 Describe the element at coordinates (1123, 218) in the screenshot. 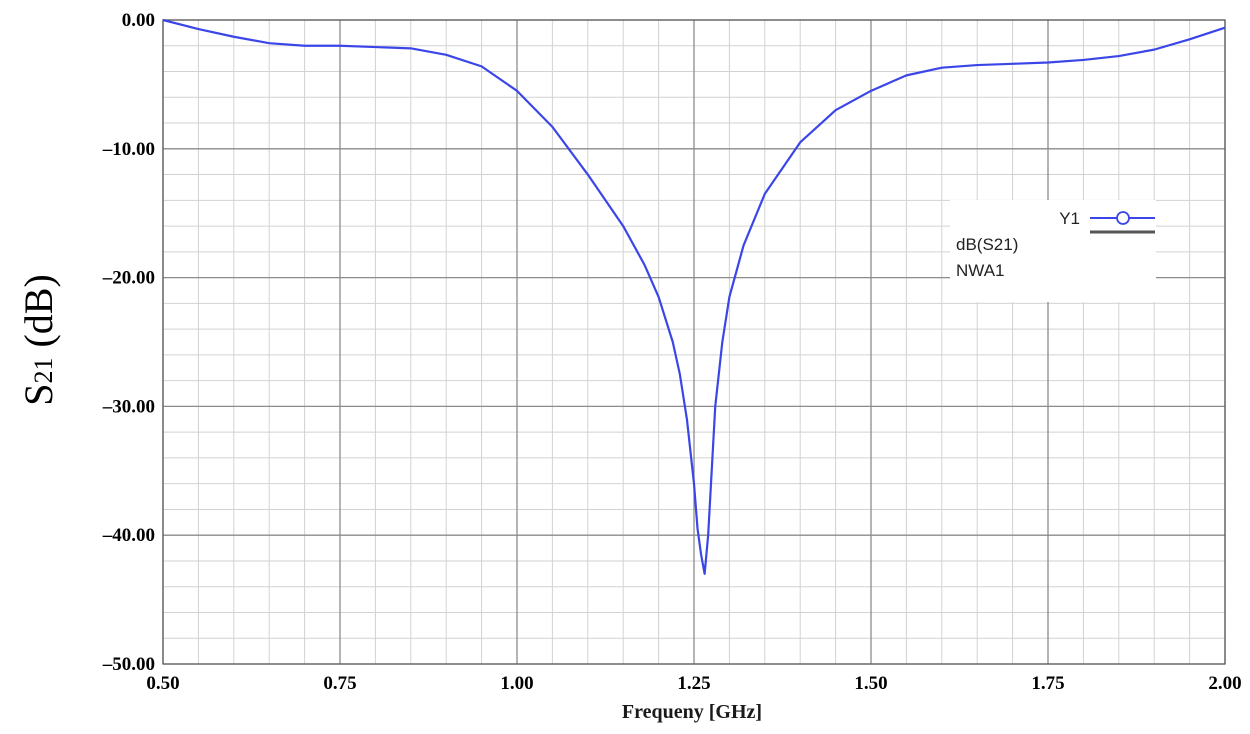

I see `legend-marker-icon` at that location.